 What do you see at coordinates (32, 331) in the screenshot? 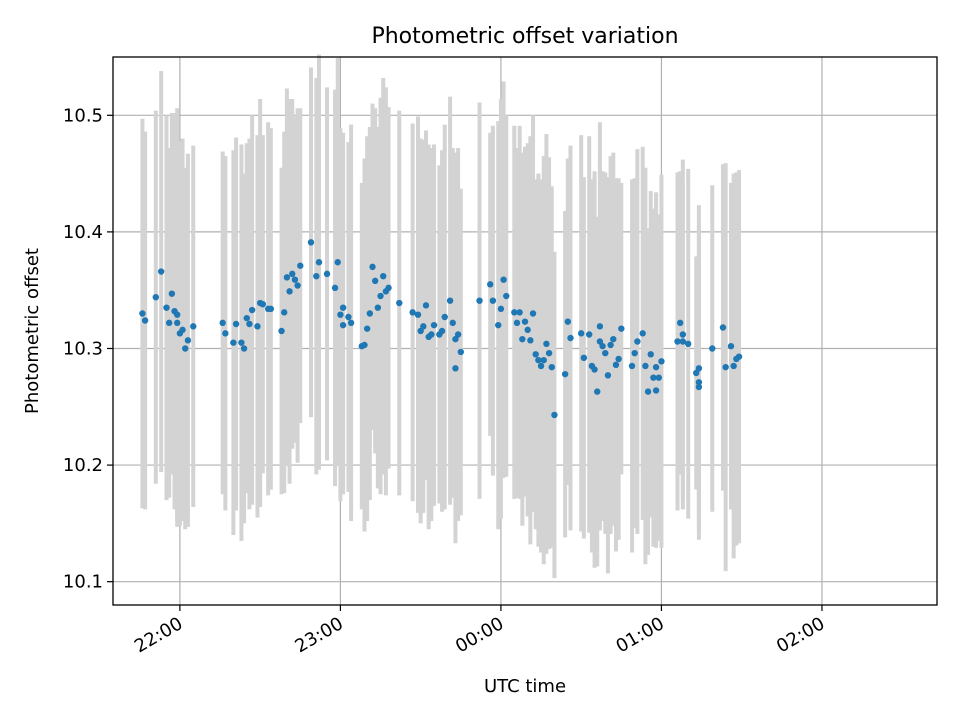
I see `y-axis-label: Photometric offset` at bounding box center [32, 331].